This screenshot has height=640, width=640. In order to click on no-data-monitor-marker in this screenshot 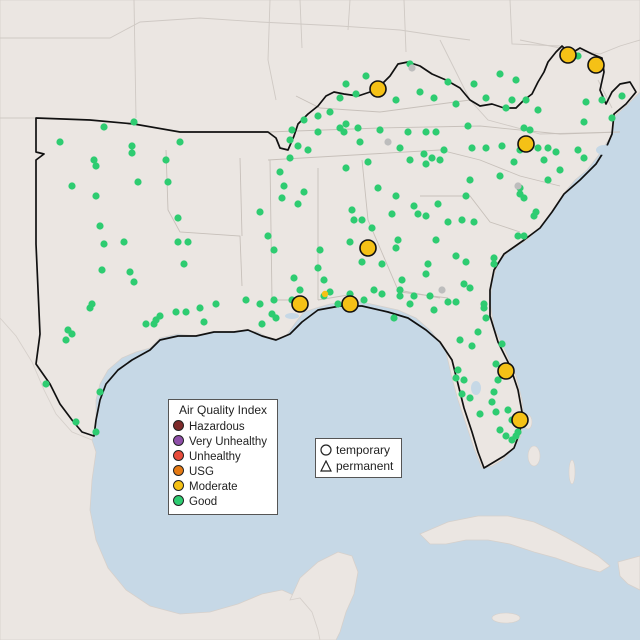, I will do `click(388, 142)`.